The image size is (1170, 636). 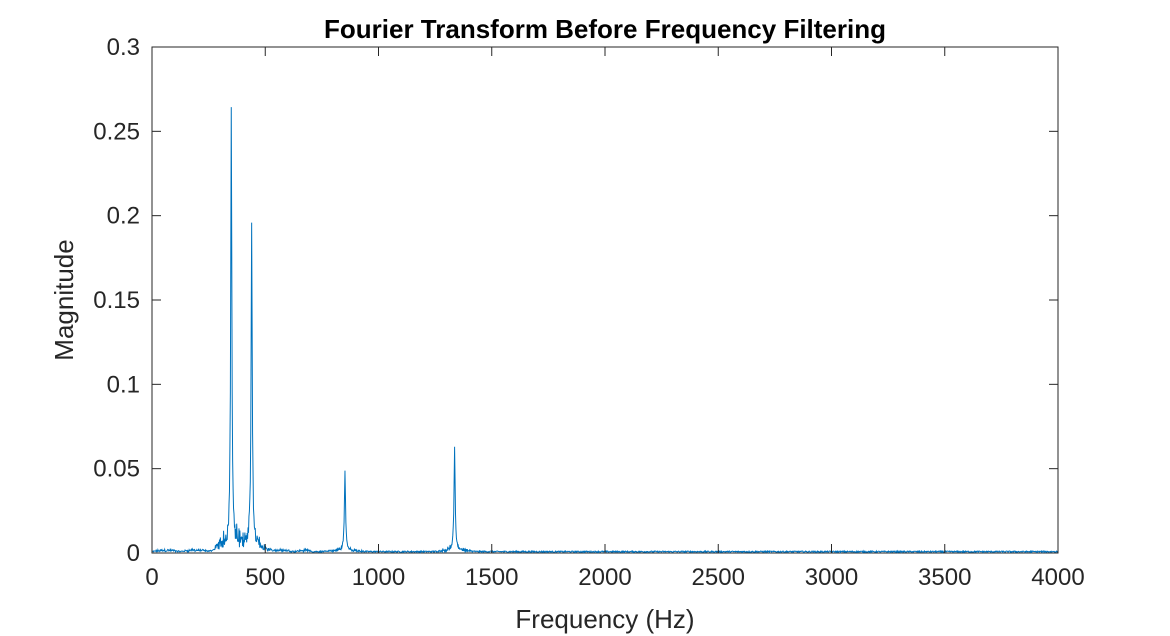 What do you see at coordinates (151, 577) in the screenshot?
I see `x-tick-label: 0` at bounding box center [151, 577].